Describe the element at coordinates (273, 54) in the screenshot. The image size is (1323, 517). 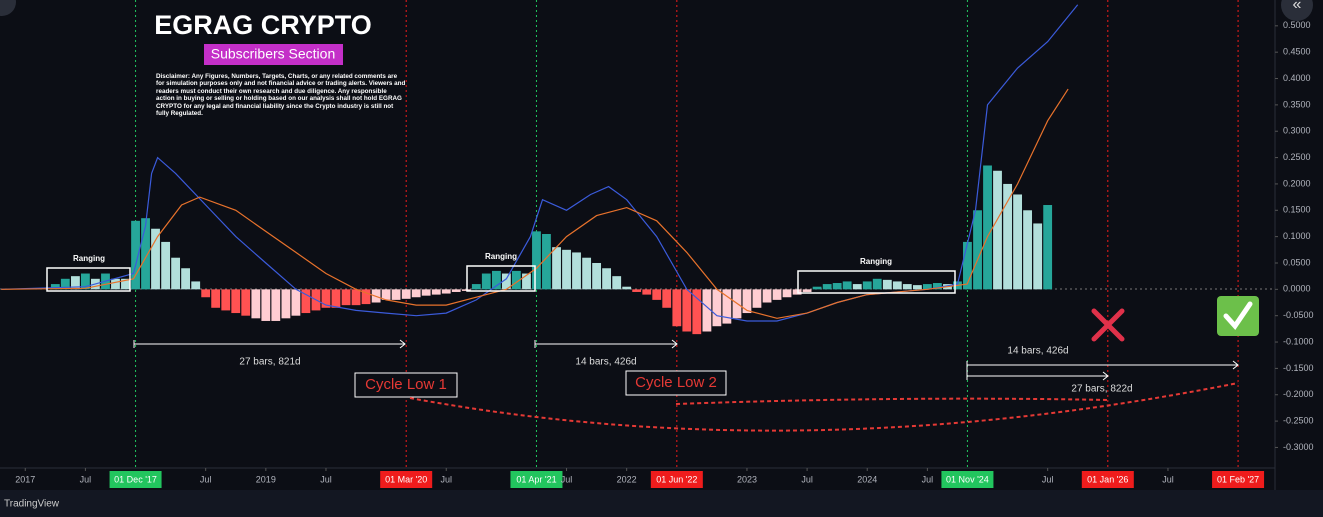
I see `subtitle-box` at that location.